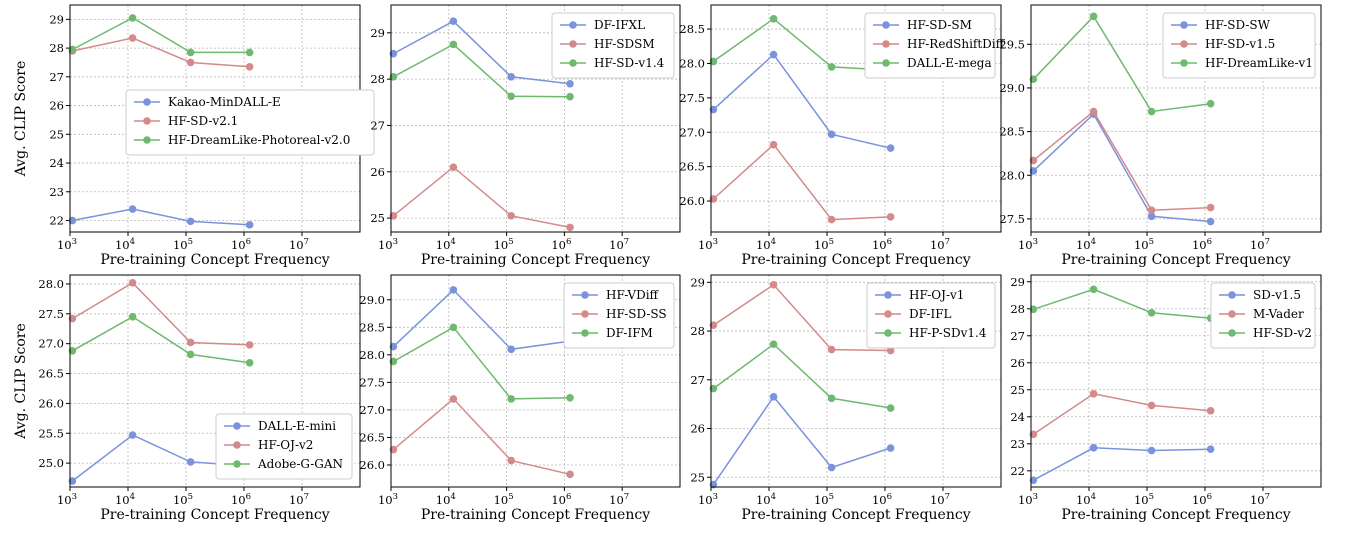 Image resolution: width=1347 pixels, height=543 pixels. Describe the element at coordinates (692, 29) in the screenshot. I see `y-tick-label: 28.5` at that location.